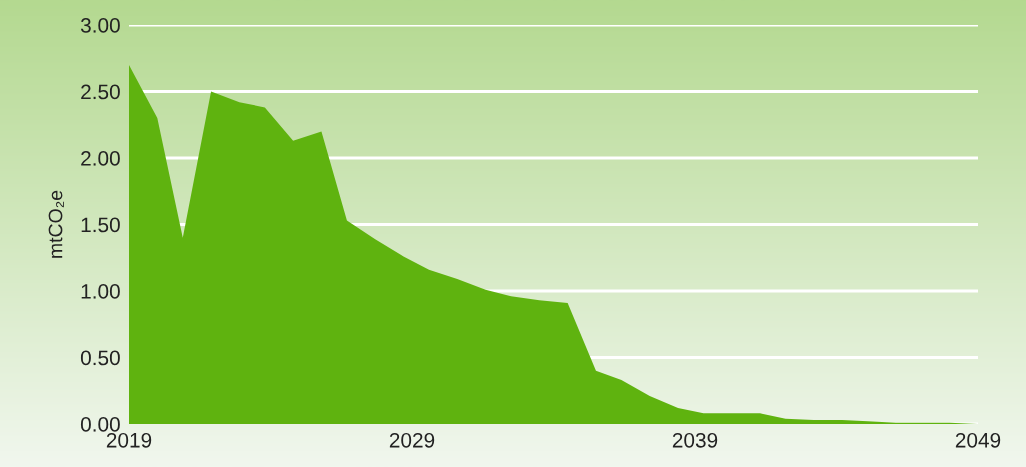  I want to click on x-tick-label: 2029, so click(412, 440).